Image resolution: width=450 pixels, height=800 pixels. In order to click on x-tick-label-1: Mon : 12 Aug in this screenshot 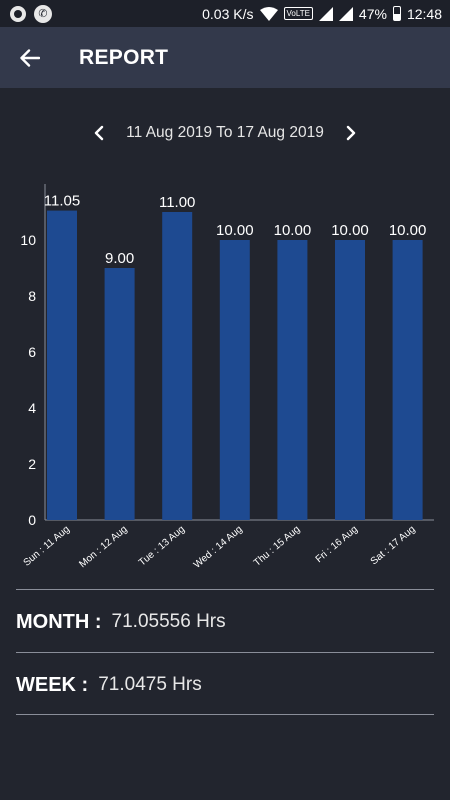, I will do `click(103, 547)`.